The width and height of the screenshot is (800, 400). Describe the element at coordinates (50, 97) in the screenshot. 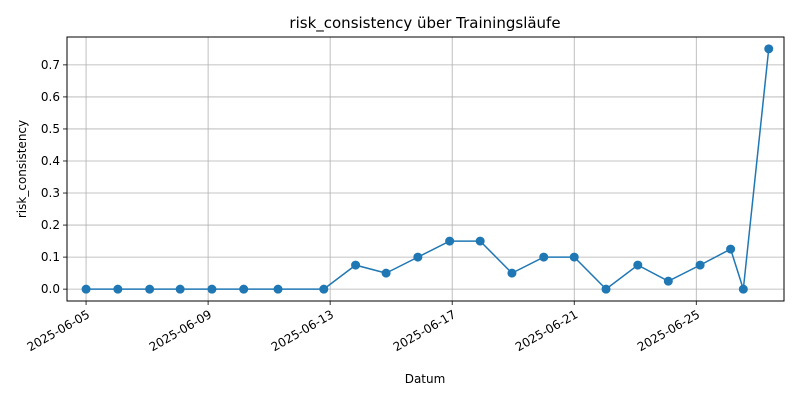

I see `y-tick-label: 0.6` at that location.